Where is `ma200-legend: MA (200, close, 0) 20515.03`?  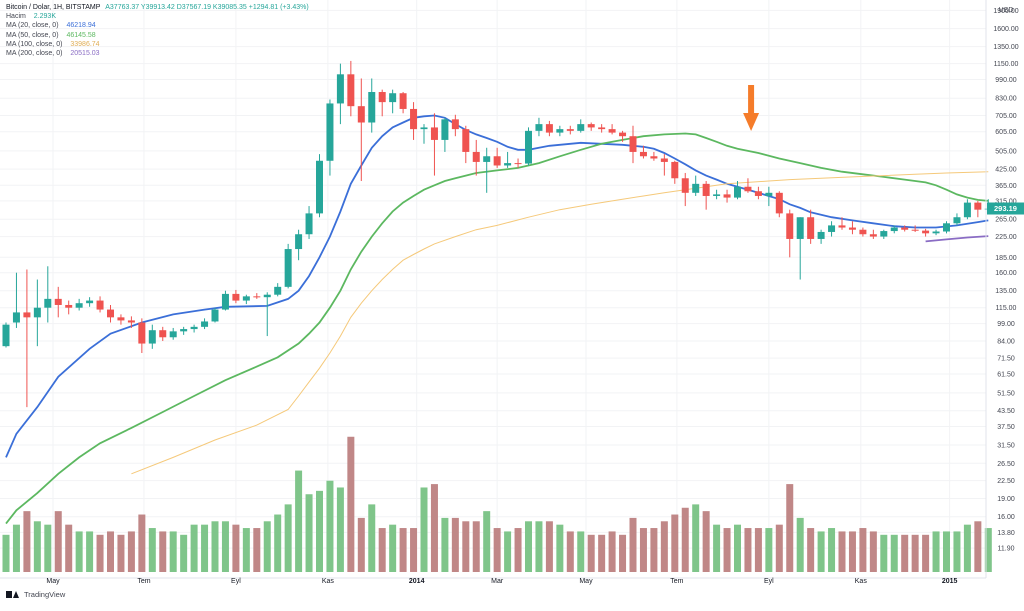
ma200-legend: MA (200, close, 0) 20515.03 is located at coordinates (157, 53).